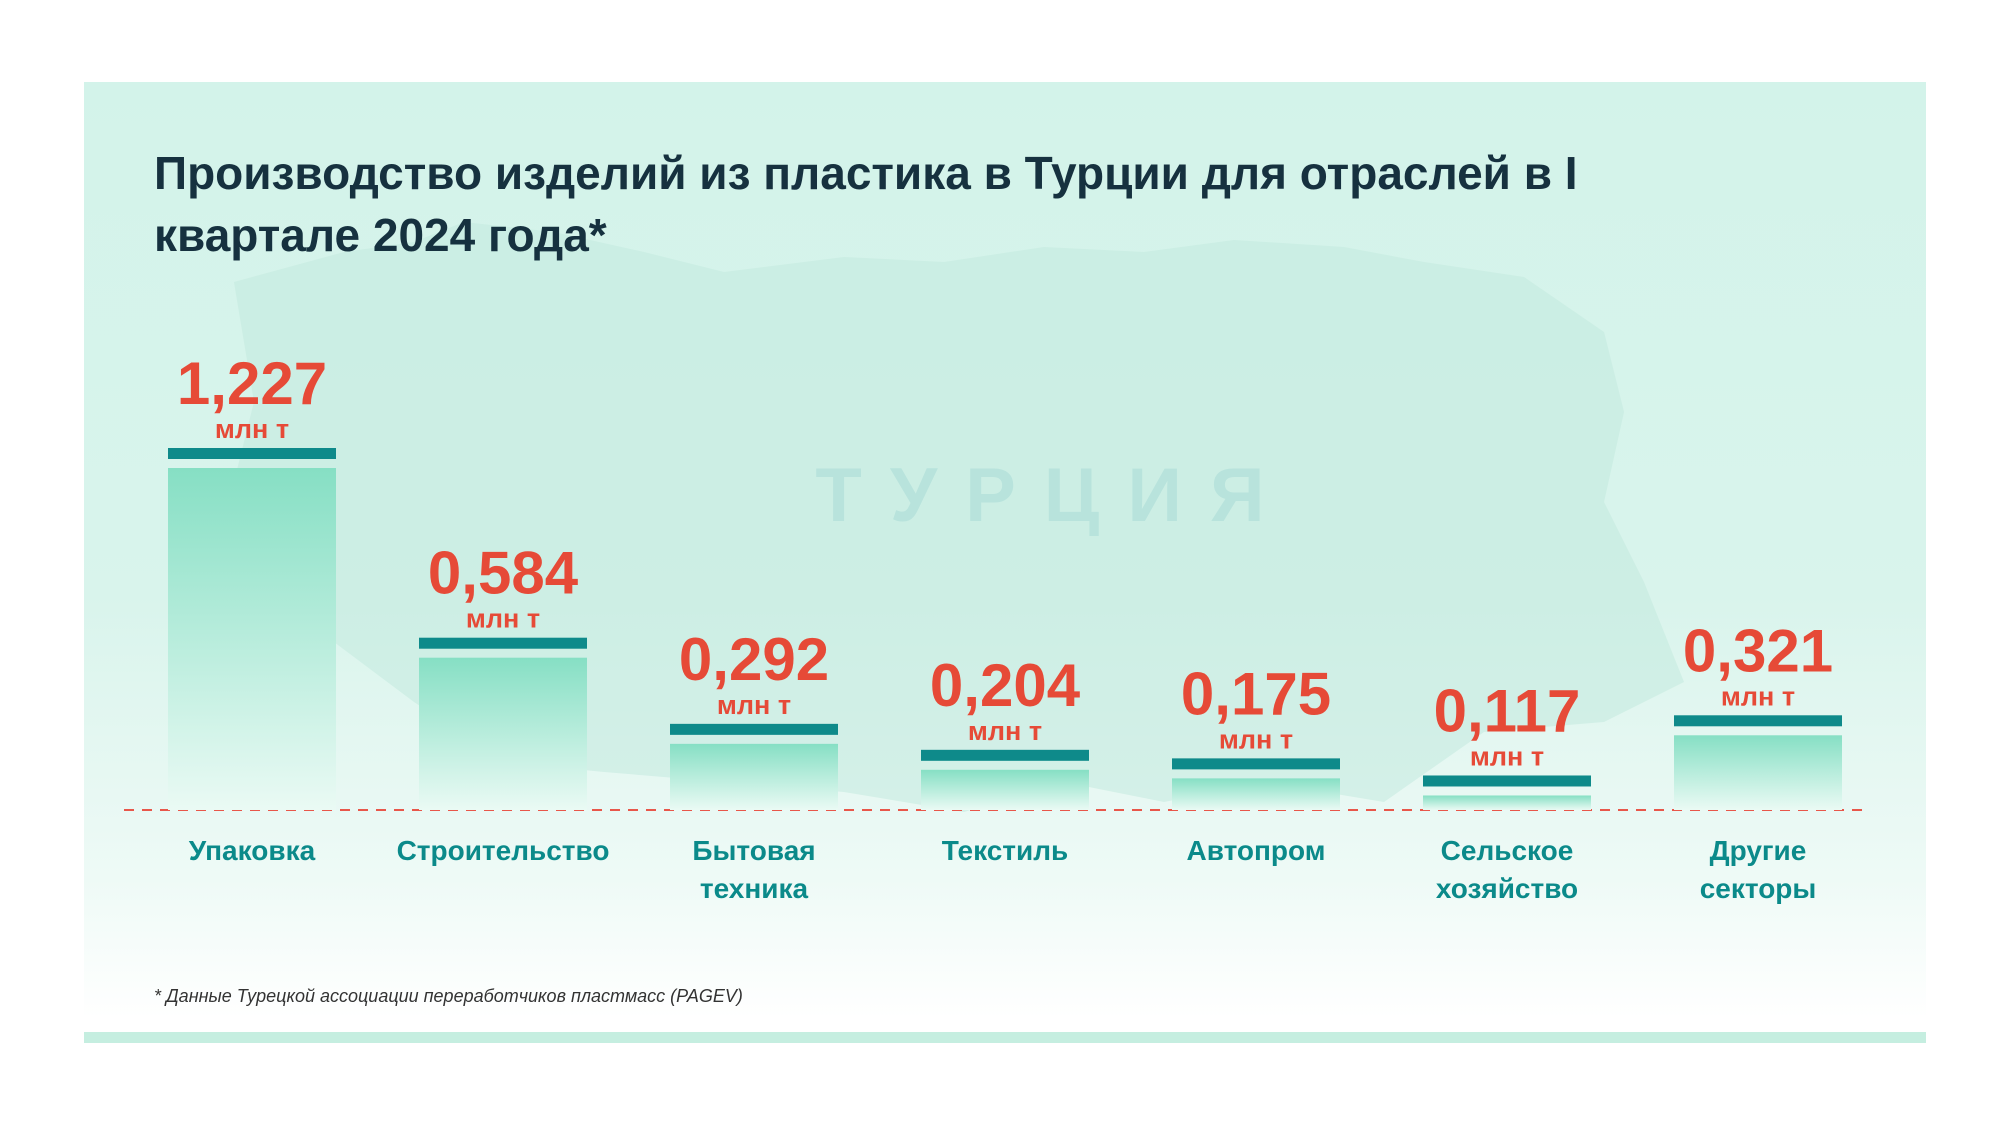 The width and height of the screenshot is (2000, 1125). Describe the element at coordinates (1256, 850) in the screenshot. I see `category-label: Автопром` at that location.